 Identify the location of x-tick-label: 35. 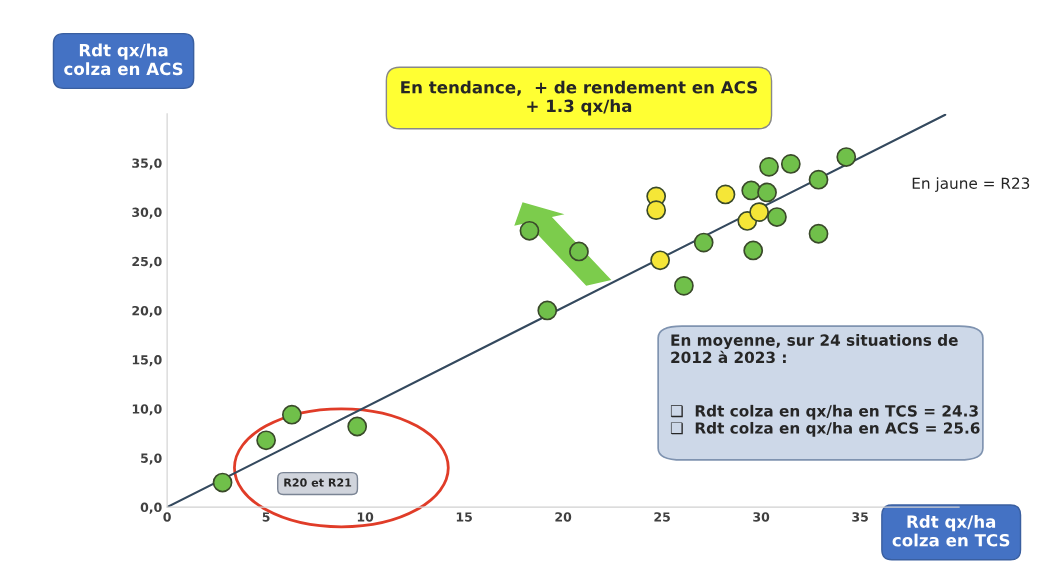
(860, 517).